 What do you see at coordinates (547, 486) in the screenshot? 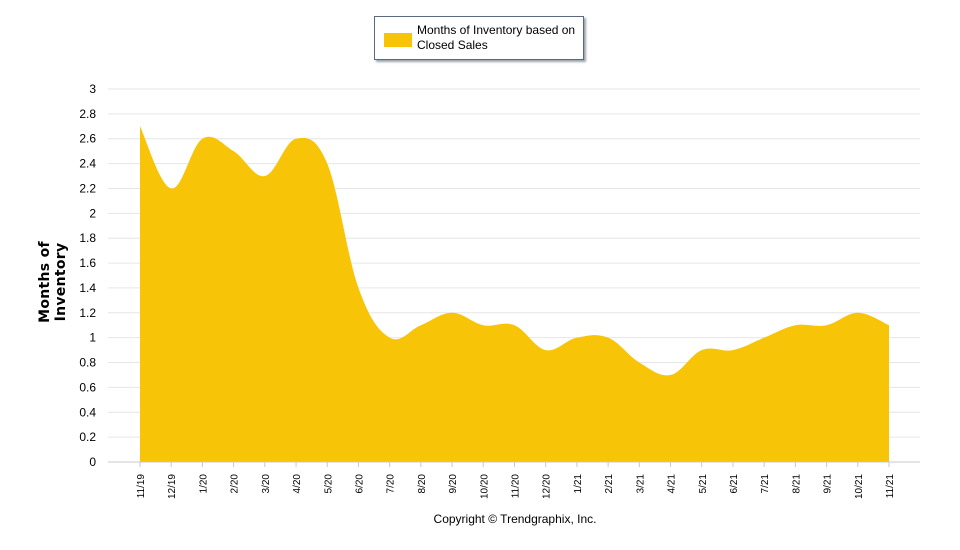
I see `x-tick-label: 12/20` at bounding box center [547, 486].